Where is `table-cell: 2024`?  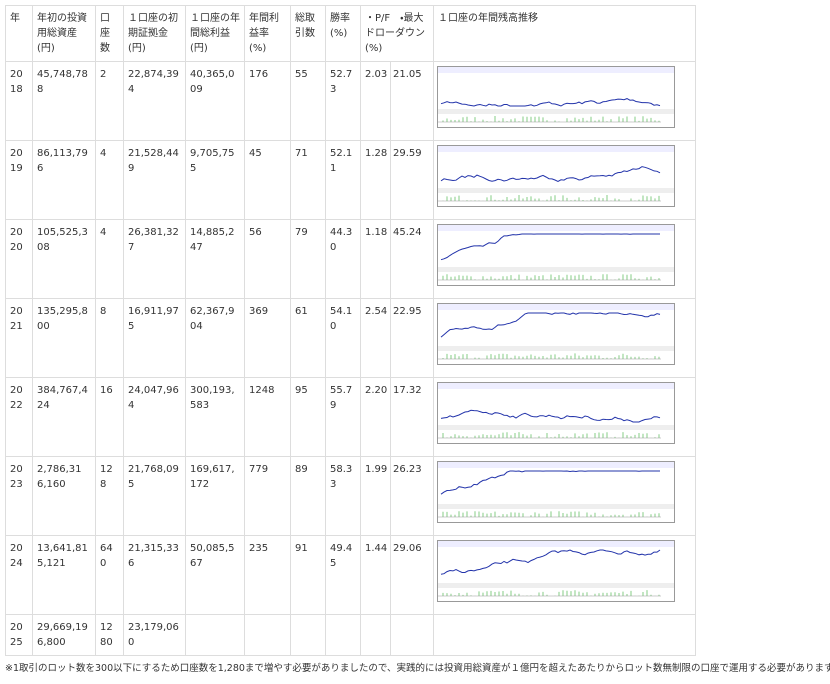
table-cell: 2024 is located at coordinates (19, 575).